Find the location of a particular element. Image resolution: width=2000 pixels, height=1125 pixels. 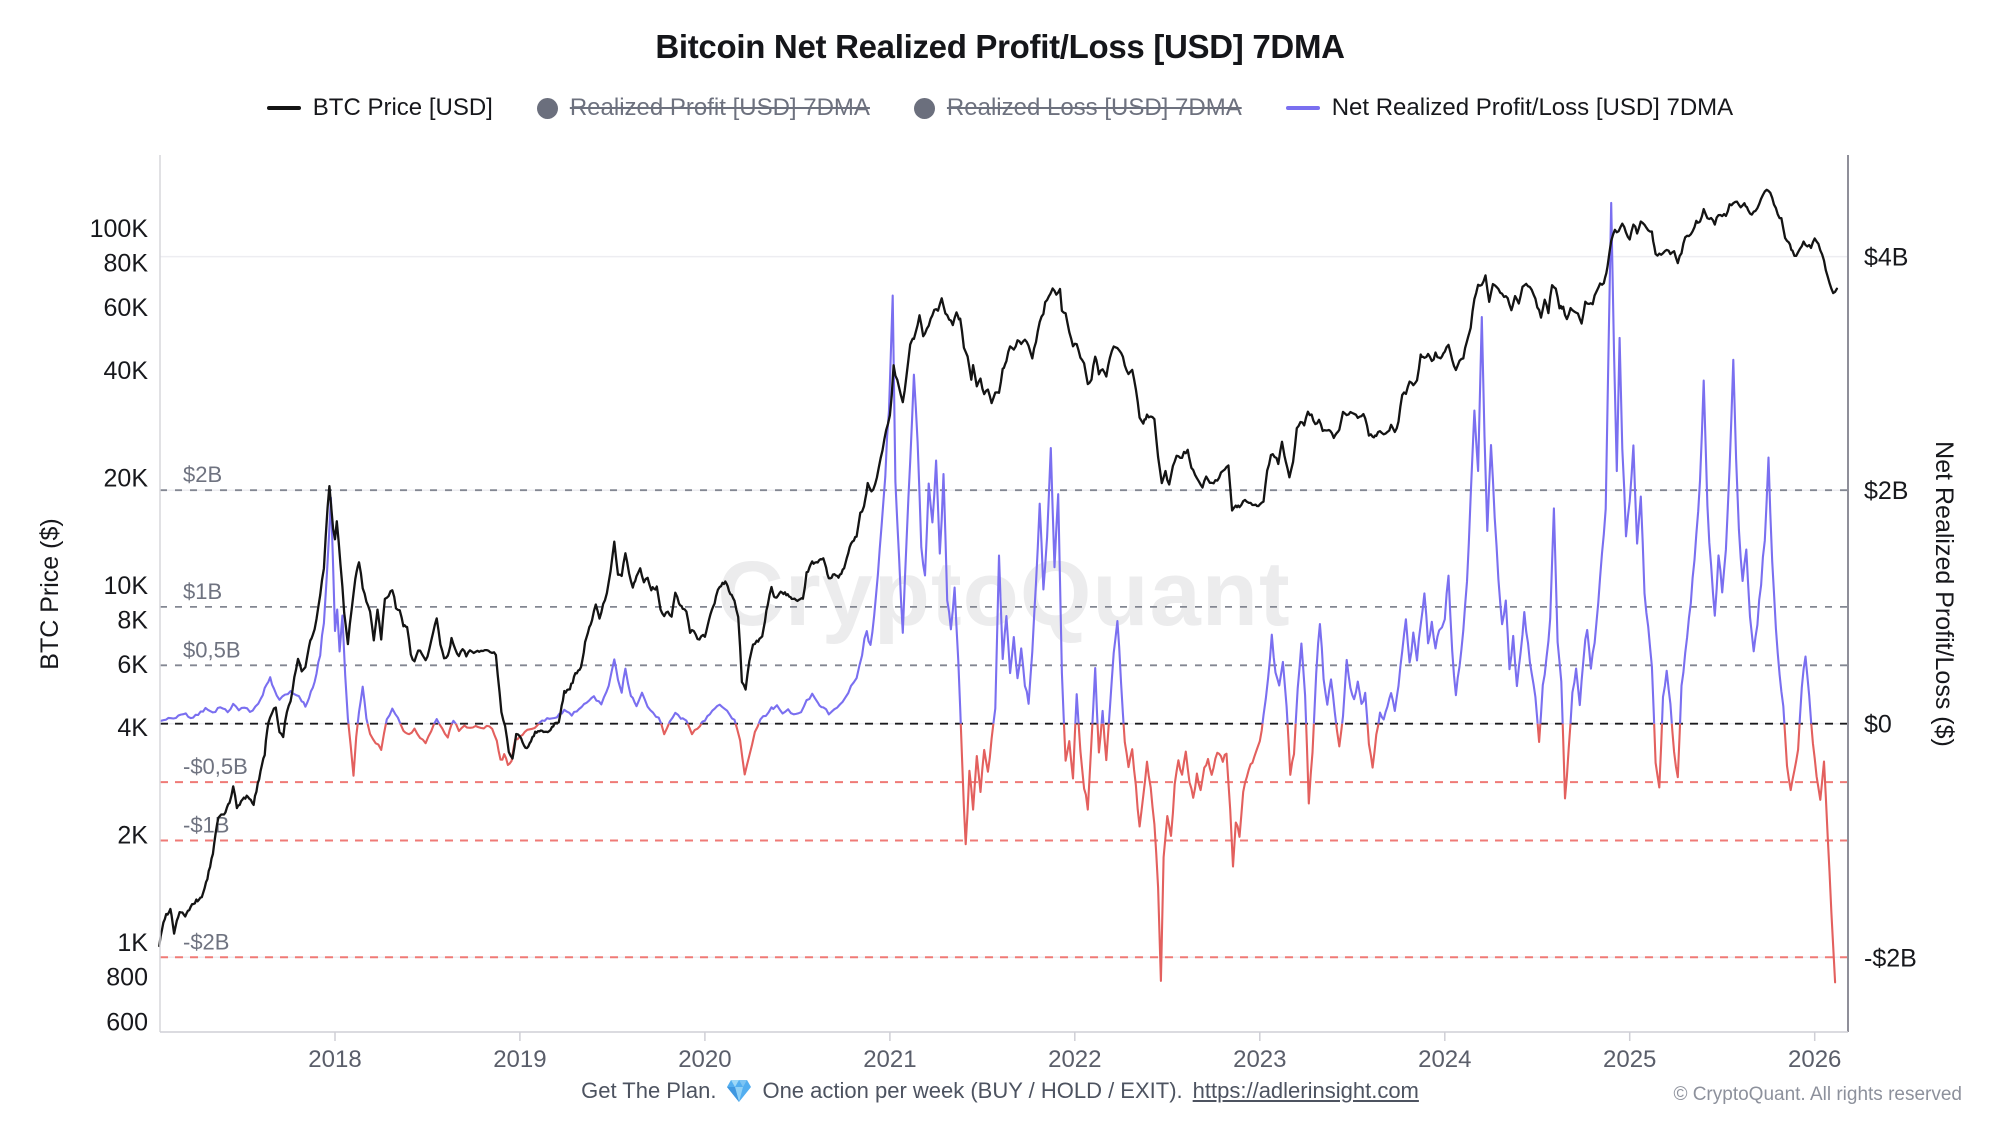

gridline-label: -$0,5B is located at coordinates (215, 766).